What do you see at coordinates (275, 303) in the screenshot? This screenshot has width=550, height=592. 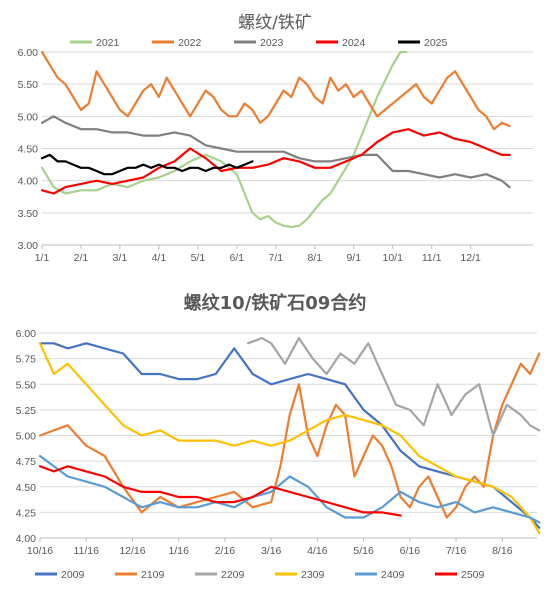 I see `chart-2-title: 螺纹10/铁矿石09合约` at bounding box center [275, 303].